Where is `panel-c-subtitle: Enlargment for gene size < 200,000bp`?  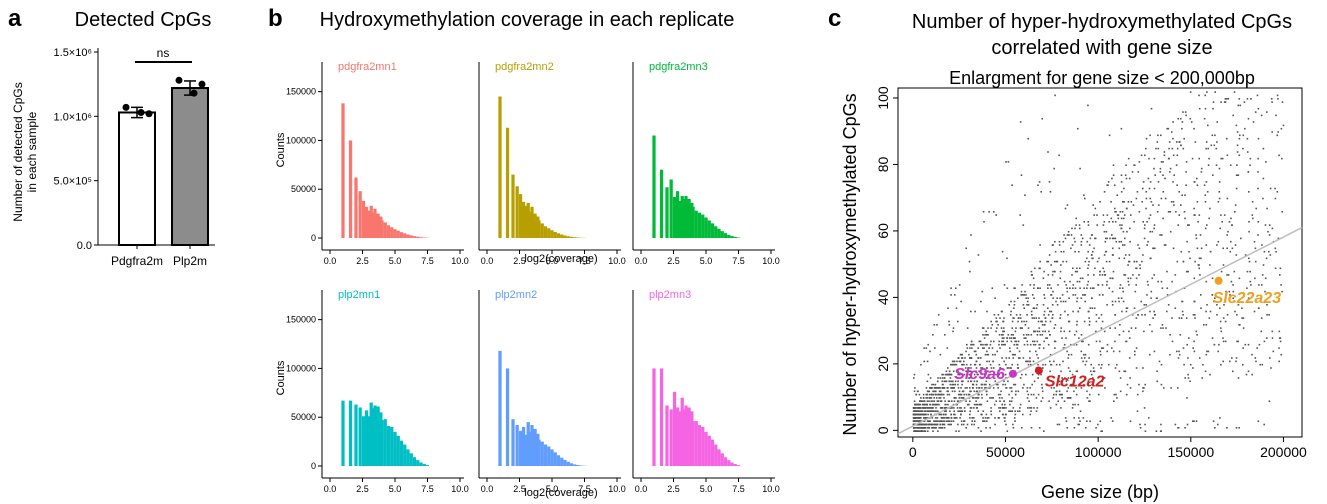 panel-c-subtitle: Enlargment for gene size < 200,000bp is located at coordinates (1102, 78).